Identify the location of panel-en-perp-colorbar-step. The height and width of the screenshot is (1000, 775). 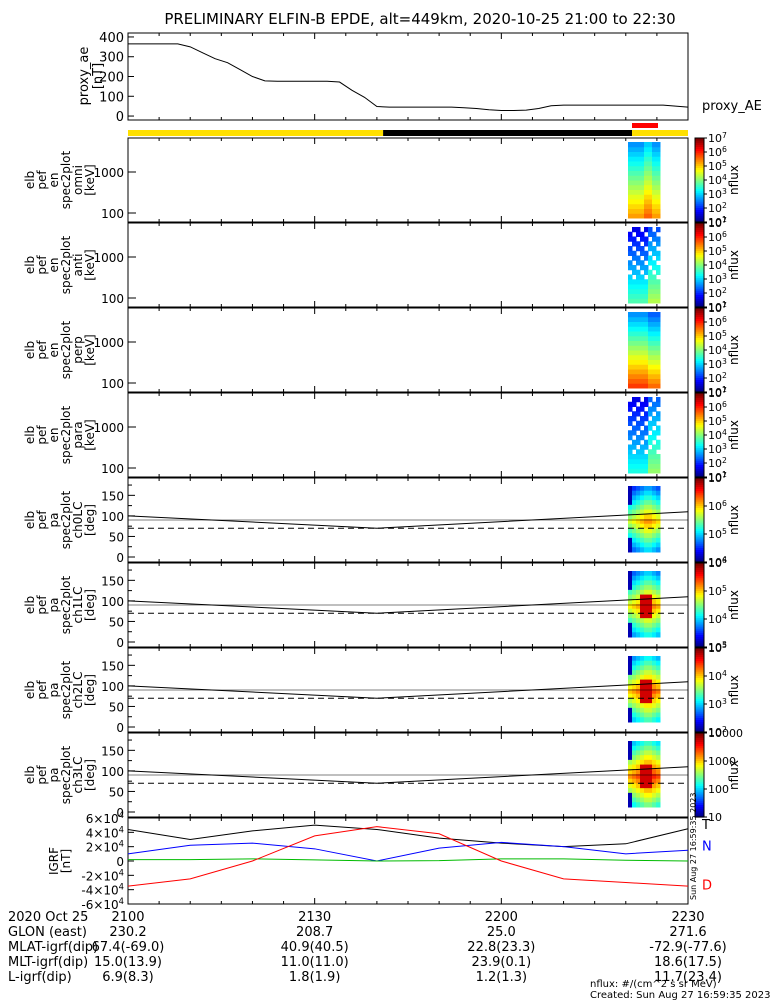
(699, 311).